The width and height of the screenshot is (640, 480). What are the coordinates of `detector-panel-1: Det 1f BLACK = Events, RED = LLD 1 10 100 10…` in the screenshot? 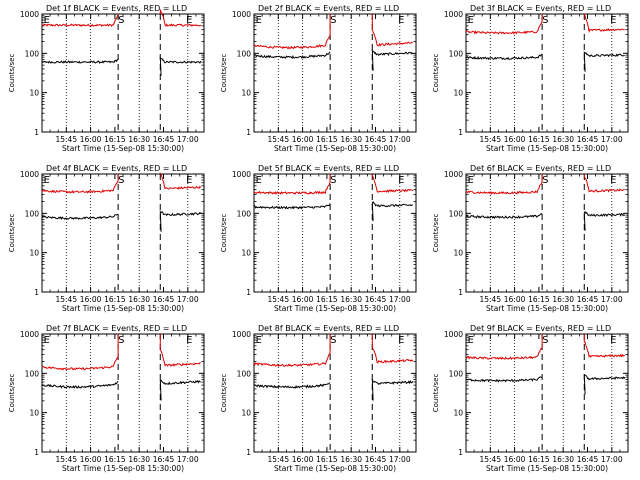 It's located at (106, 78).